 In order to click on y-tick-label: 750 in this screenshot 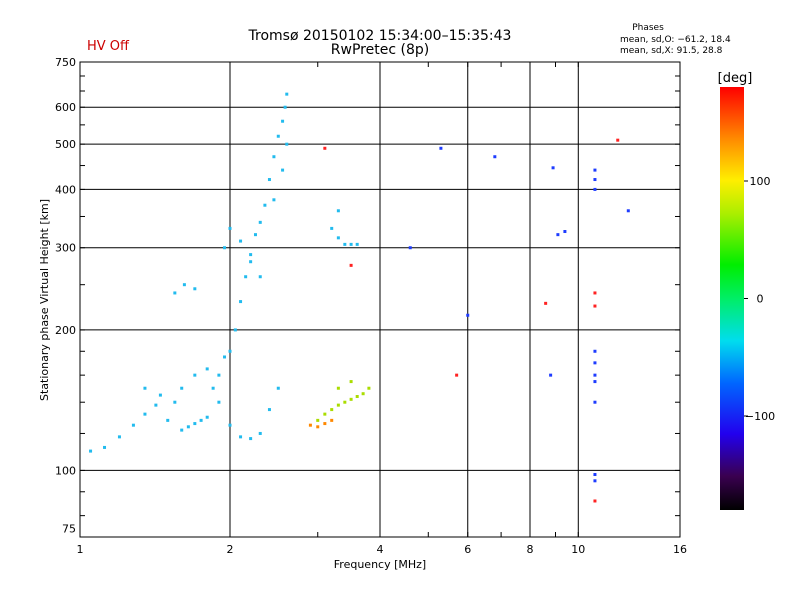, I will do `click(65, 62)`.